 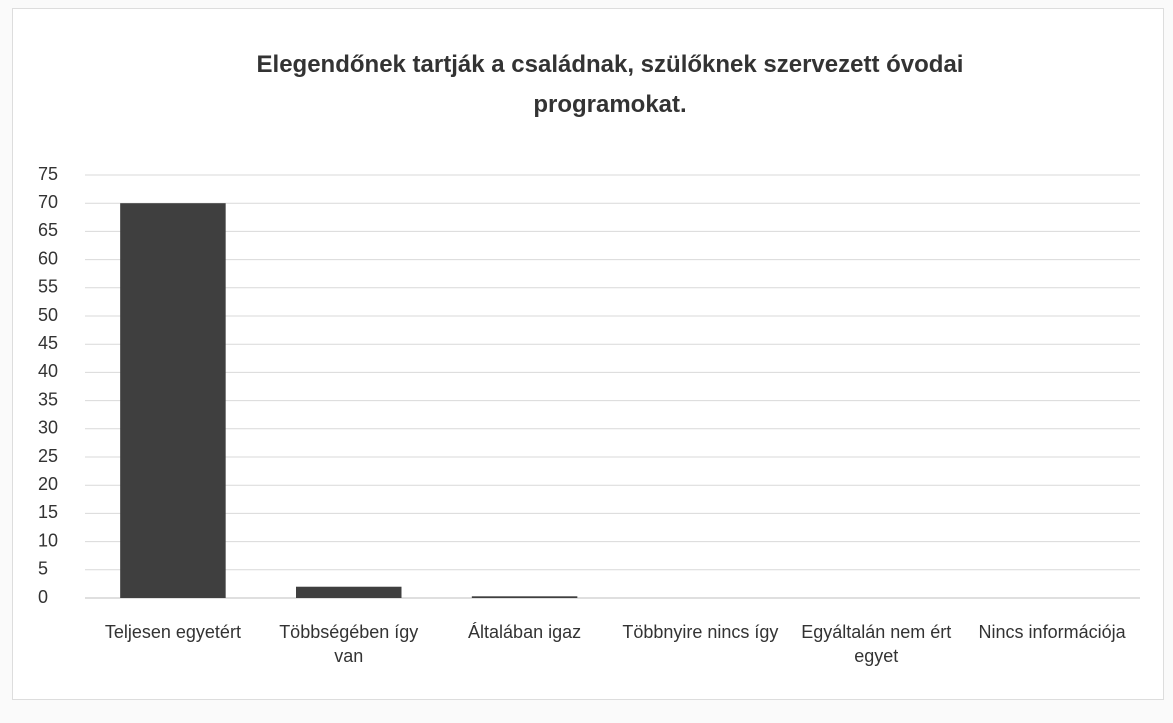 What do you see at coordinates (43, 569) in the screenshot?
I see `y-tick-label: 5` at bounding box center [43, 569].